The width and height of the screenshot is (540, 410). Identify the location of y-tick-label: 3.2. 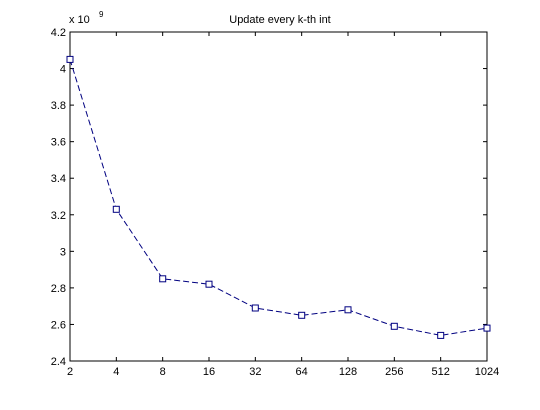
(58, 216).